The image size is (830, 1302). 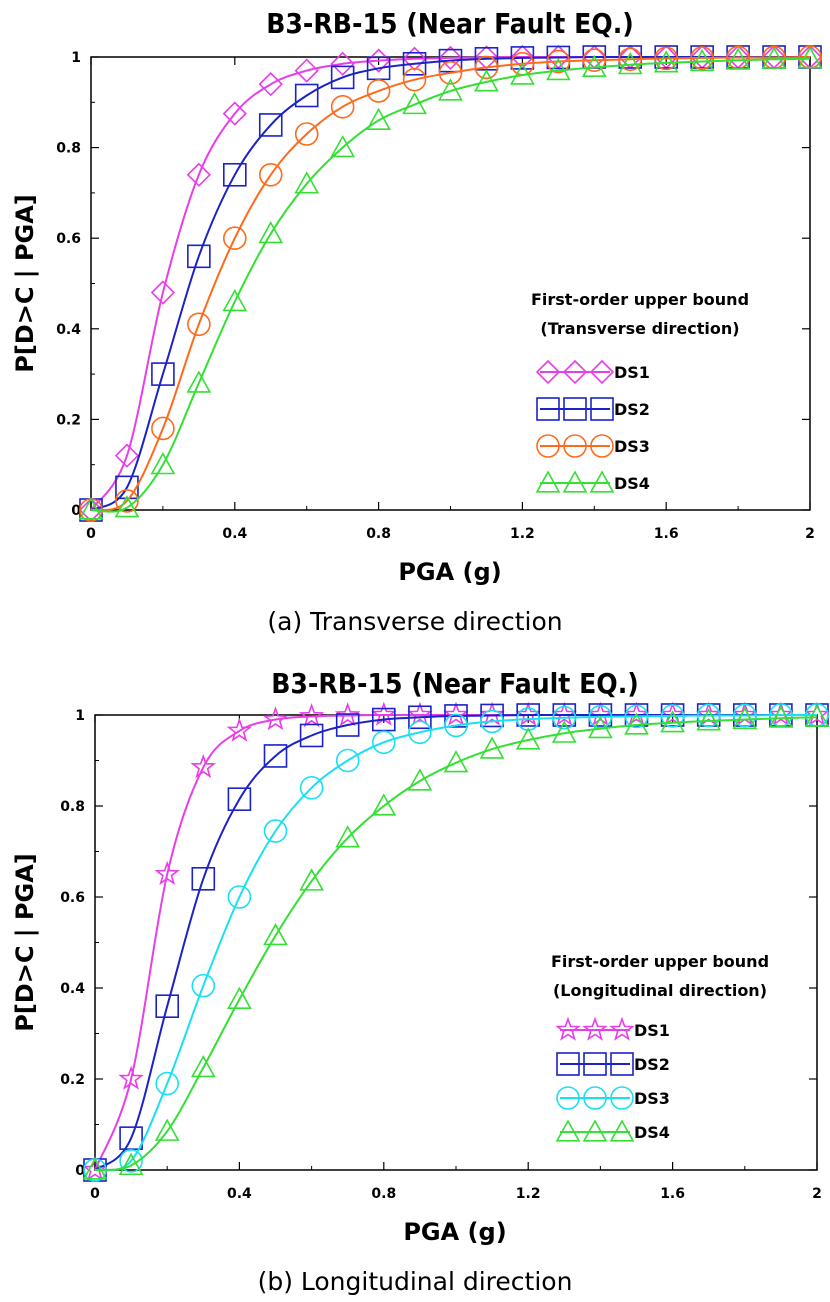 I want to click on figure-caption: (a) Transverse direction, so click(x=414, y=621).